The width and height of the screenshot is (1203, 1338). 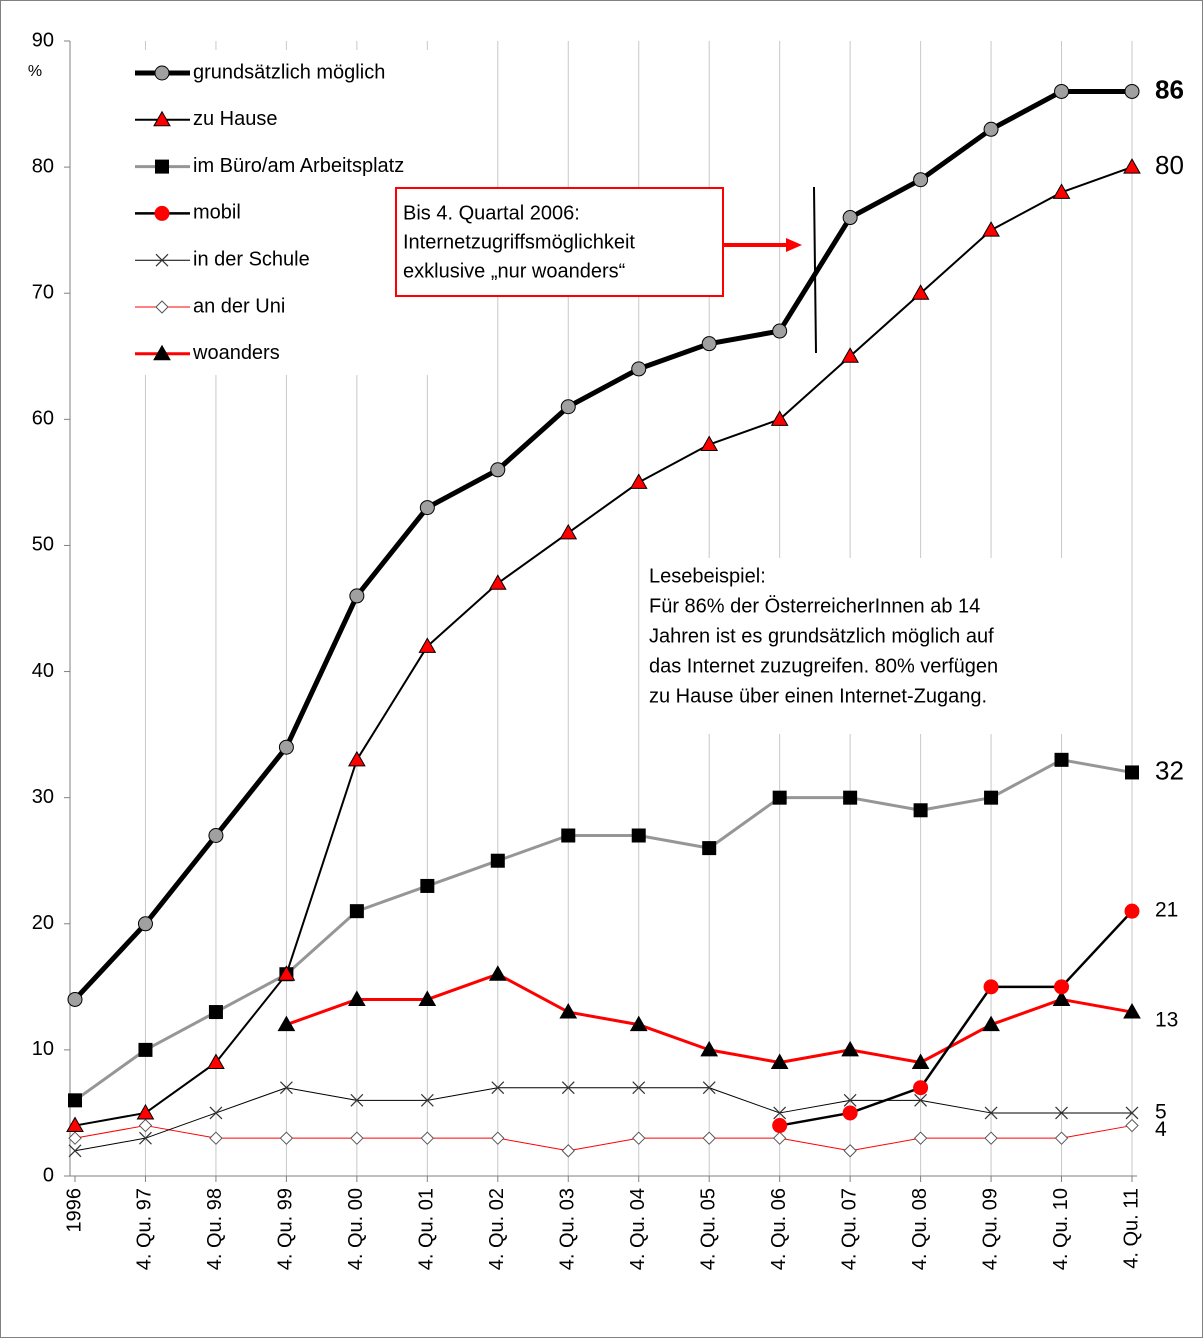 I want to click on x-tick-label: 4. Qu. 02, so click(x=497, y=1229).